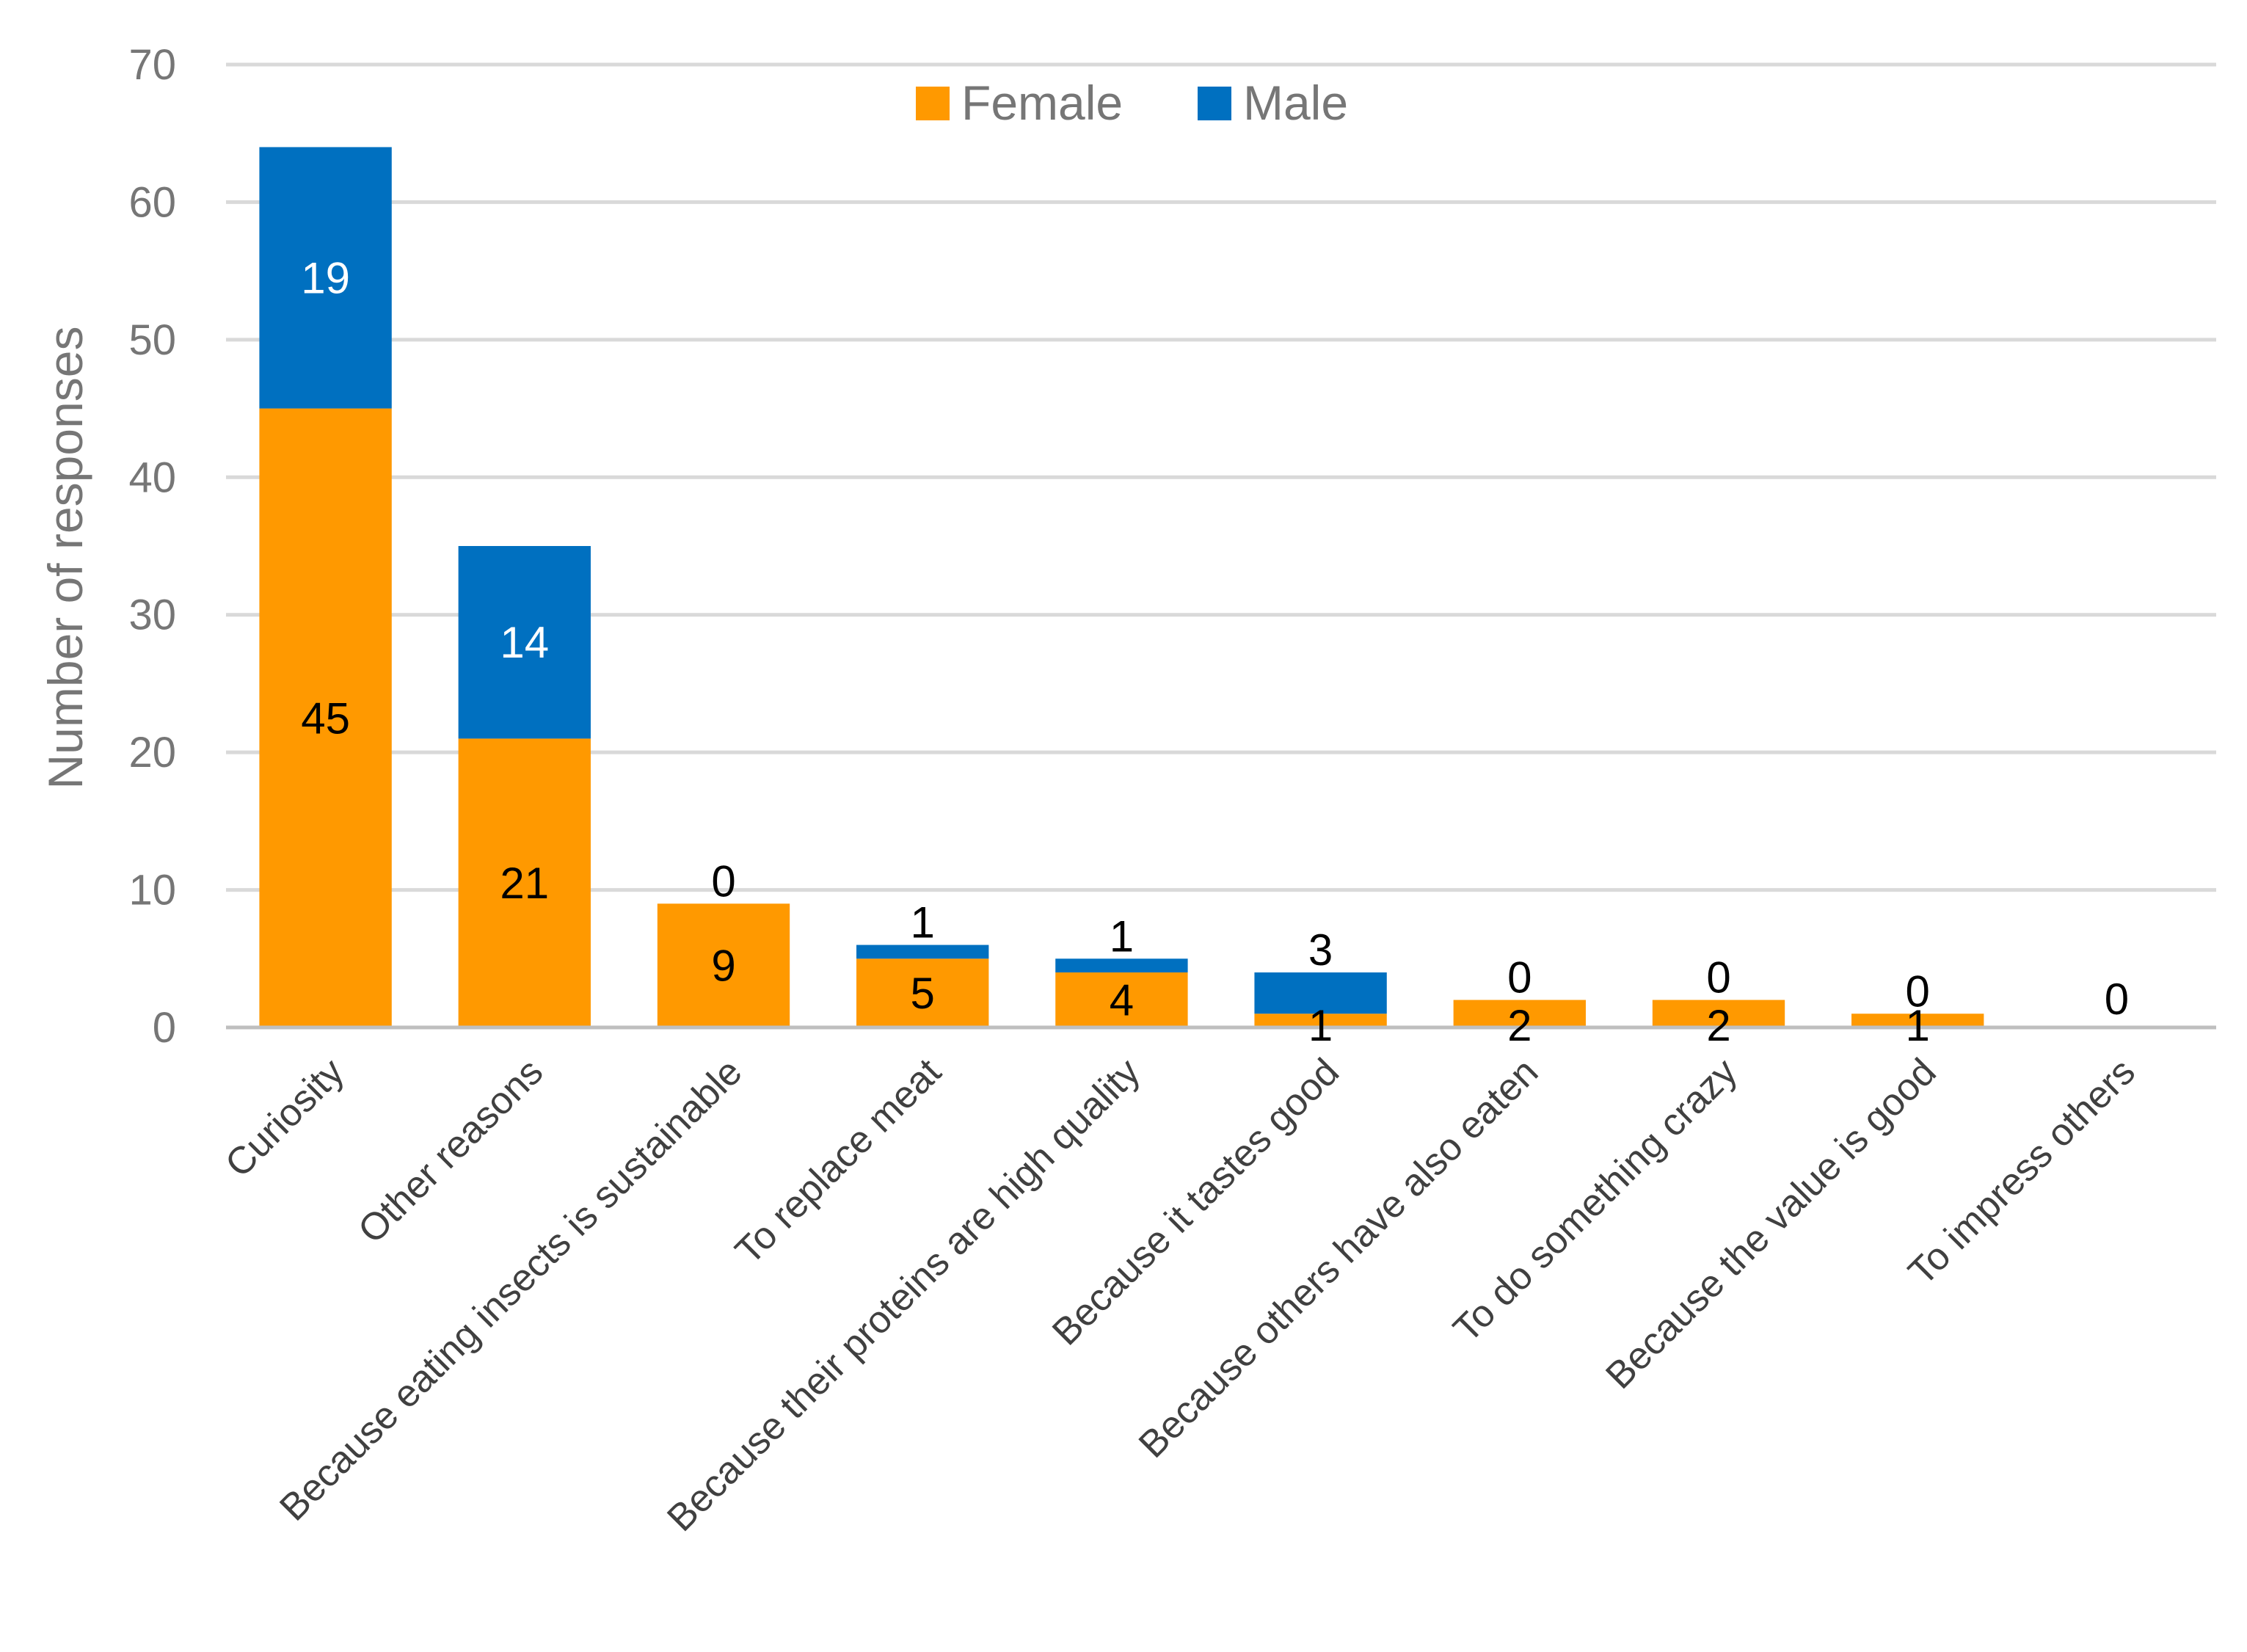 The image size is (2247, 1652). Describe the element at coordinates (1321, 993) in the screenshot. I see `bar-male-because-it-tastes-good` at that location.